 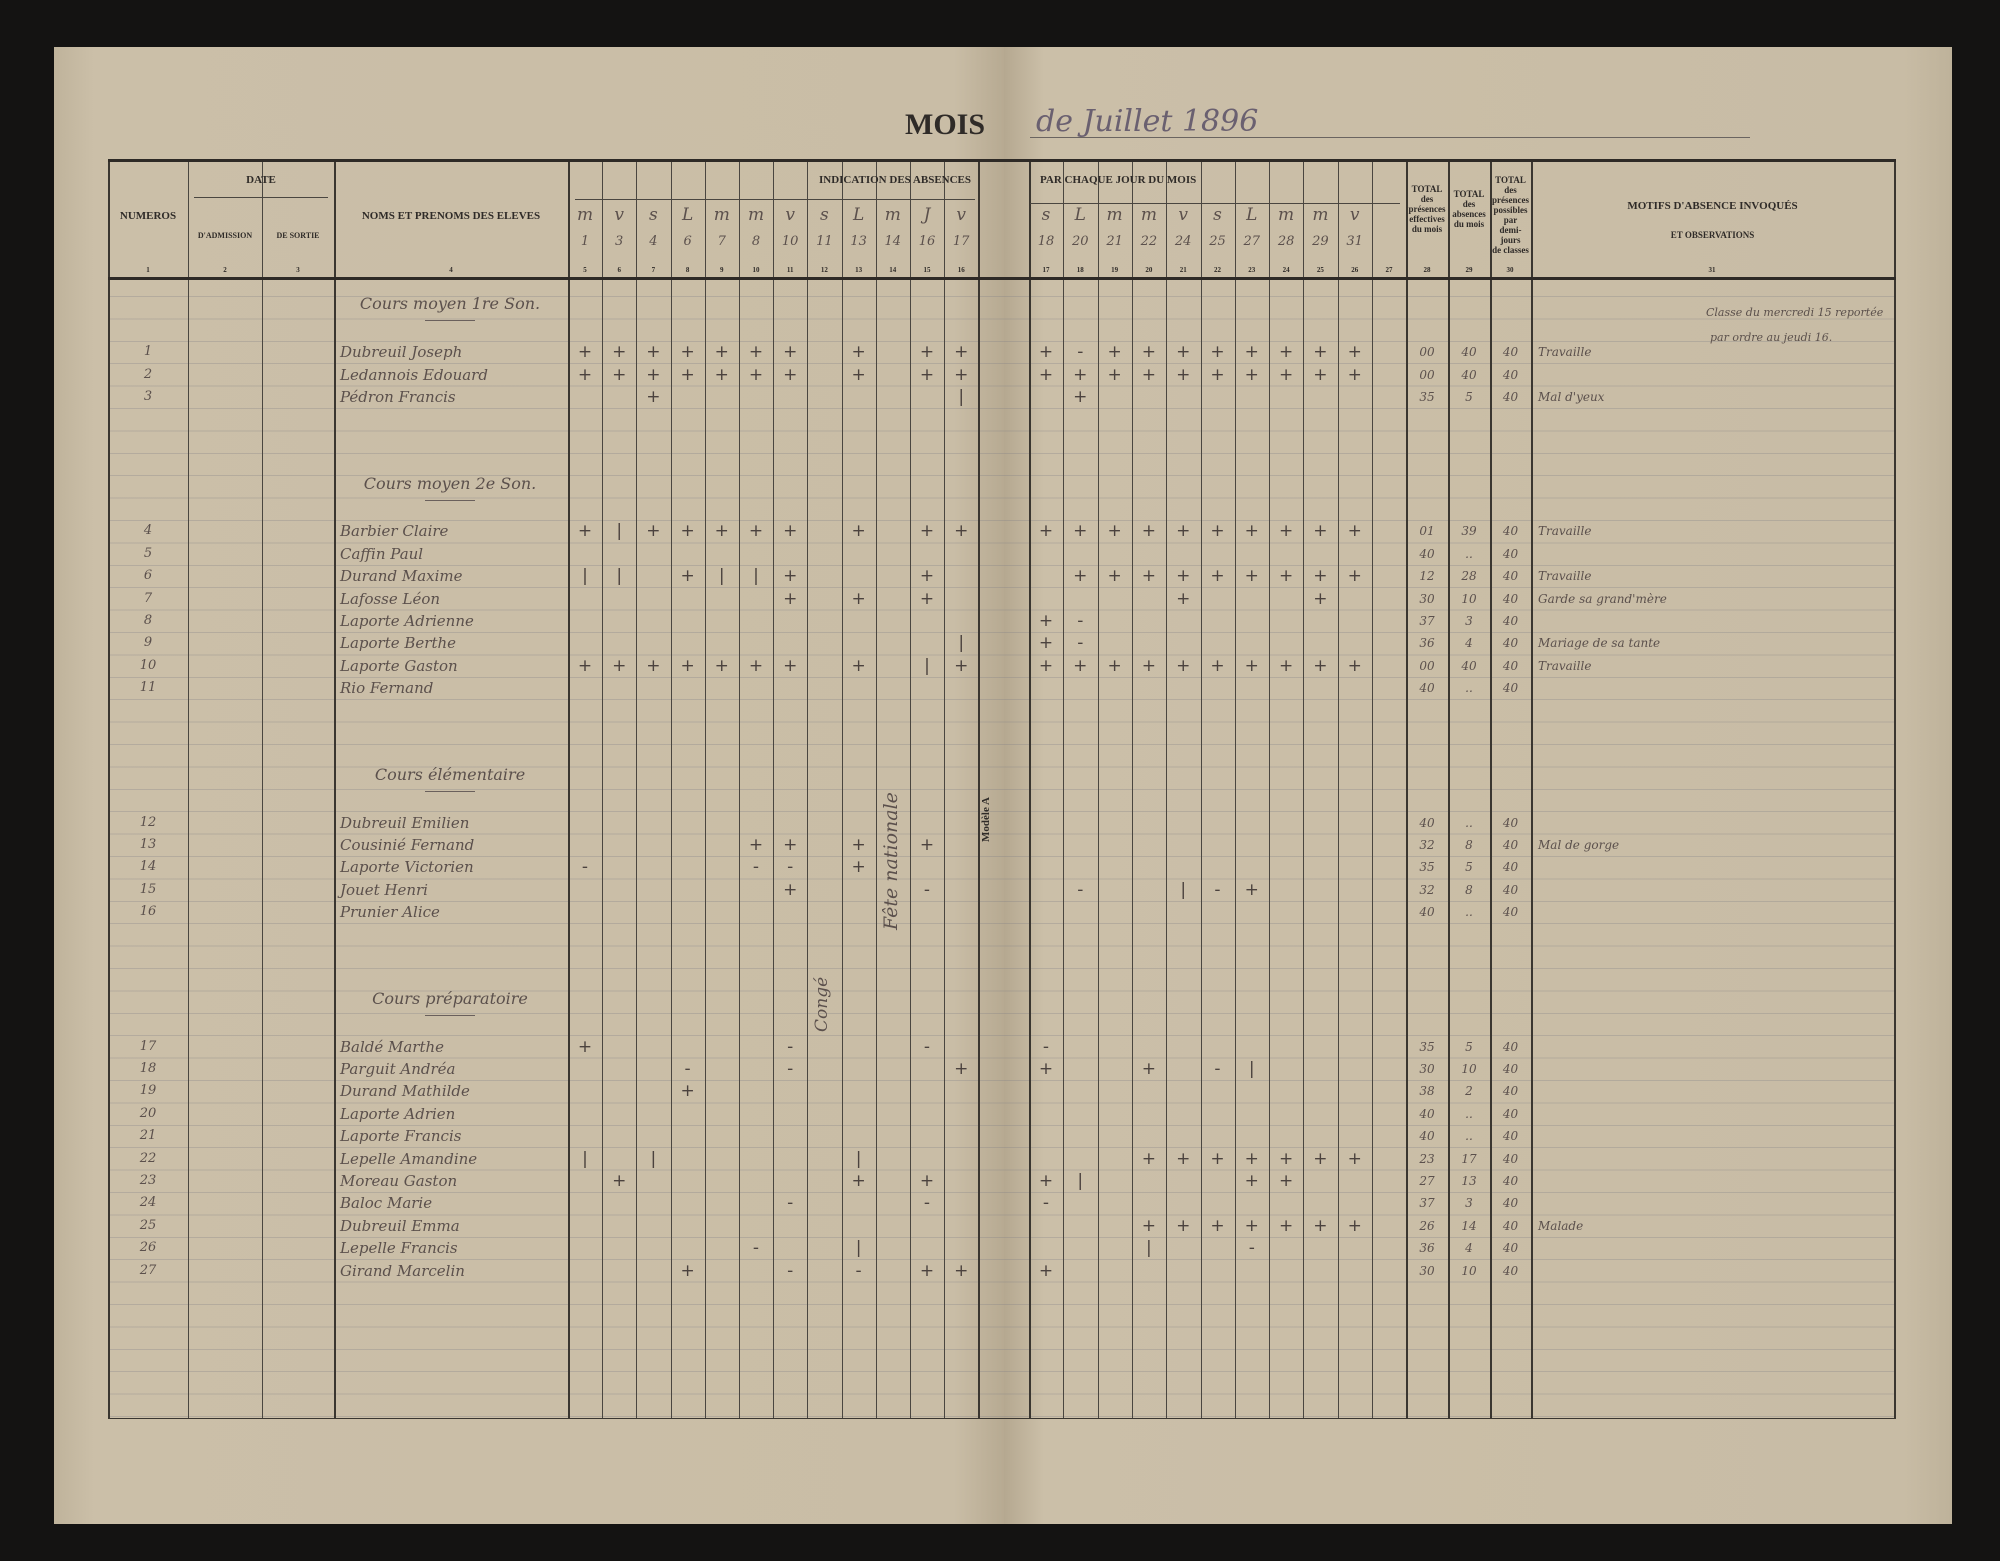 I want to click on student-number: 7, so click(x=148, y=598).